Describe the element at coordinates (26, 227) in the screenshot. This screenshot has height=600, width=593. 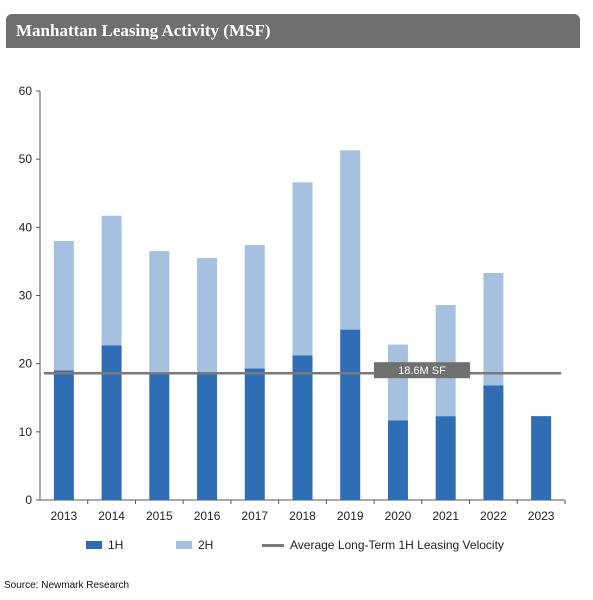
I see `y-tick-label: 40` at that location.